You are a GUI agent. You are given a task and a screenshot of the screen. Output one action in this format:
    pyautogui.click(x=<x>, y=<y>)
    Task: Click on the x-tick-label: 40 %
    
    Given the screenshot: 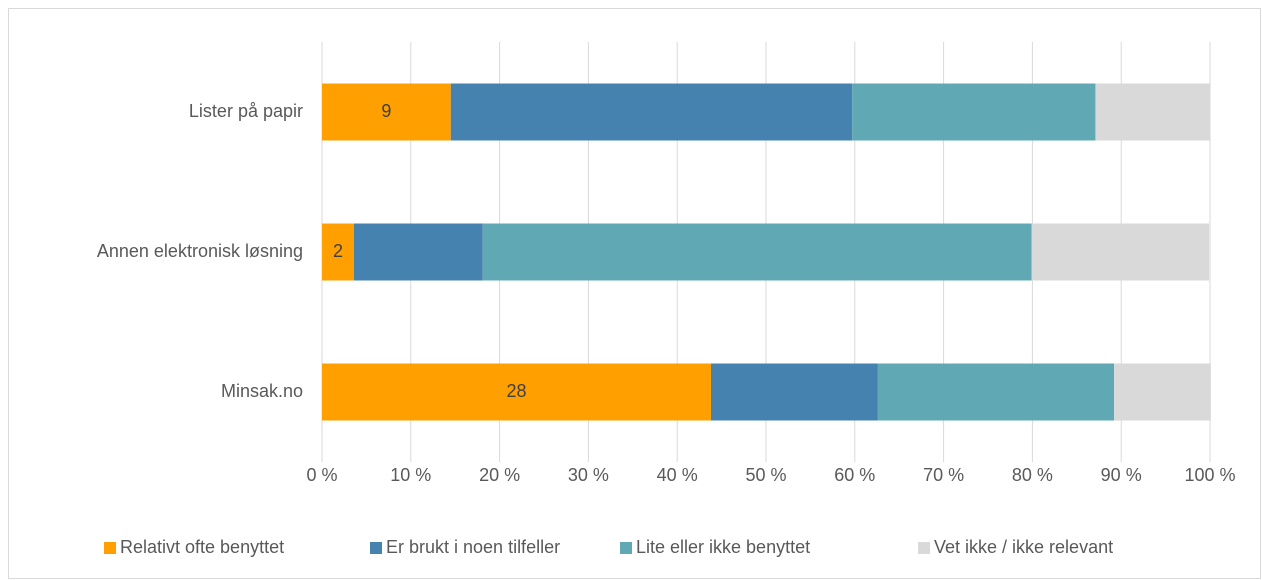 What is the action you would take?
    pyautogui.click(x=677, y=475)
    